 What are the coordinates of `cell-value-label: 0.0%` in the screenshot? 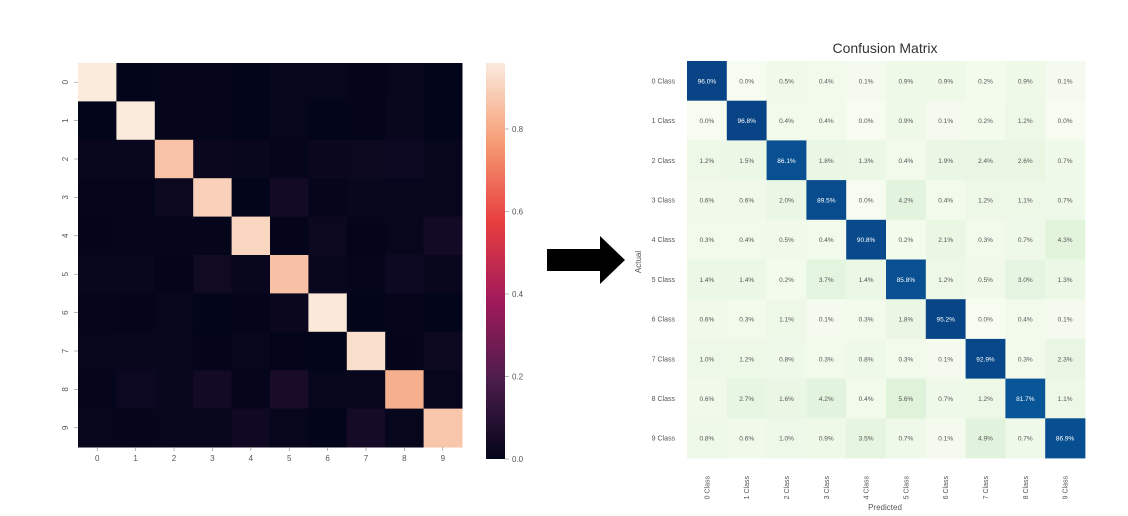 It's located at (985, 320).